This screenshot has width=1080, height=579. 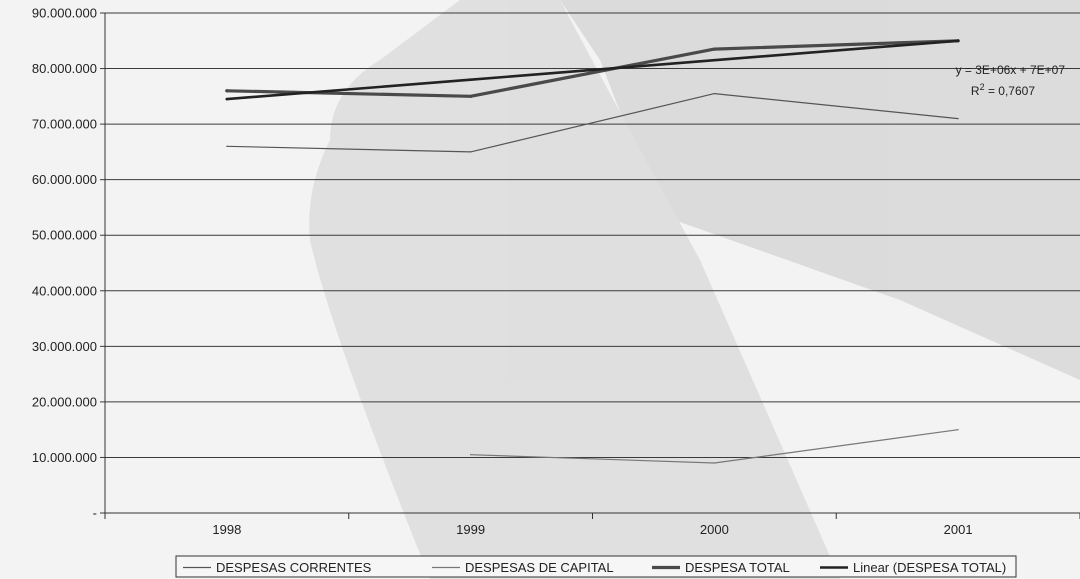 What do you see at coordinates (64, 235) in the screenshot?
I see `y-tick-label: 50.000.000` at bounding box center [64, 235].